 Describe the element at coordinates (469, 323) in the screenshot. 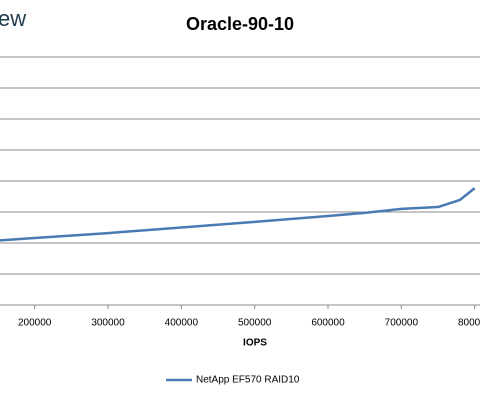

I see `x-tick-label: 800000` at that location.